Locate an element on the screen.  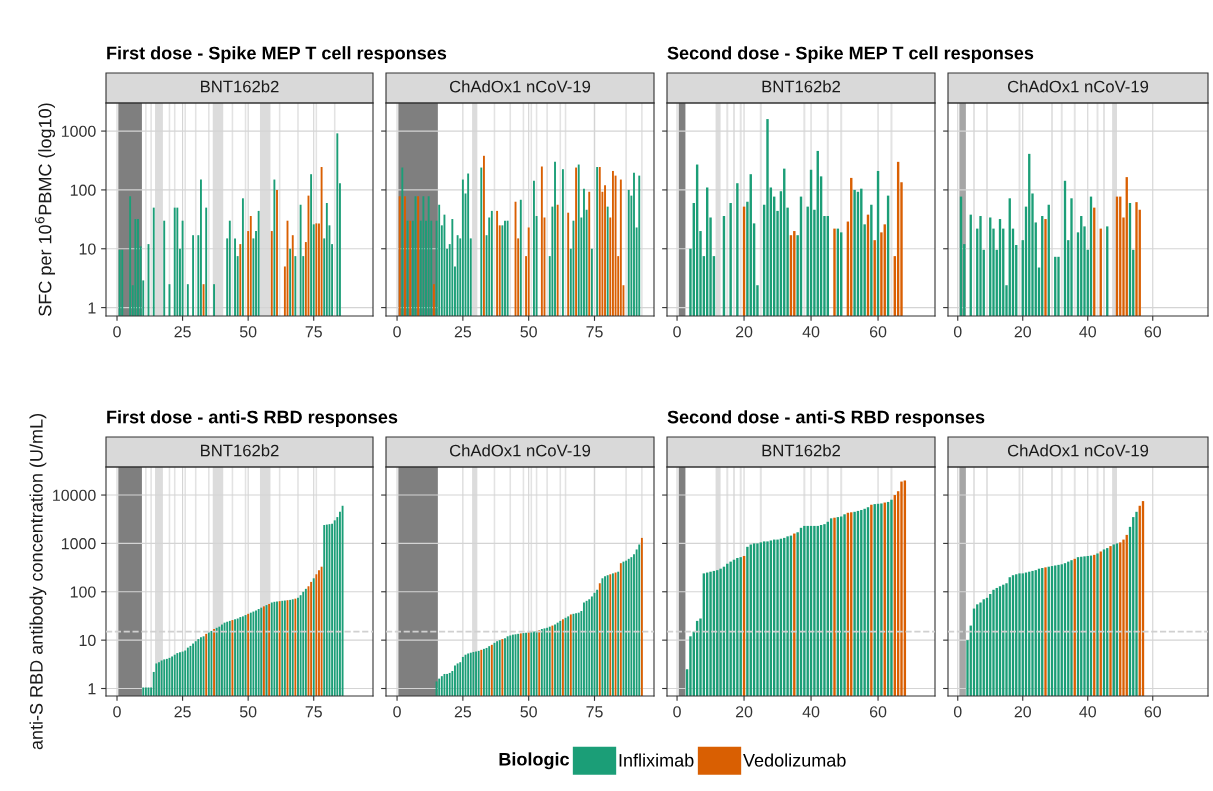
chart-title: Second dose - anti-S RBD responses is located at coordinates (826, 418).